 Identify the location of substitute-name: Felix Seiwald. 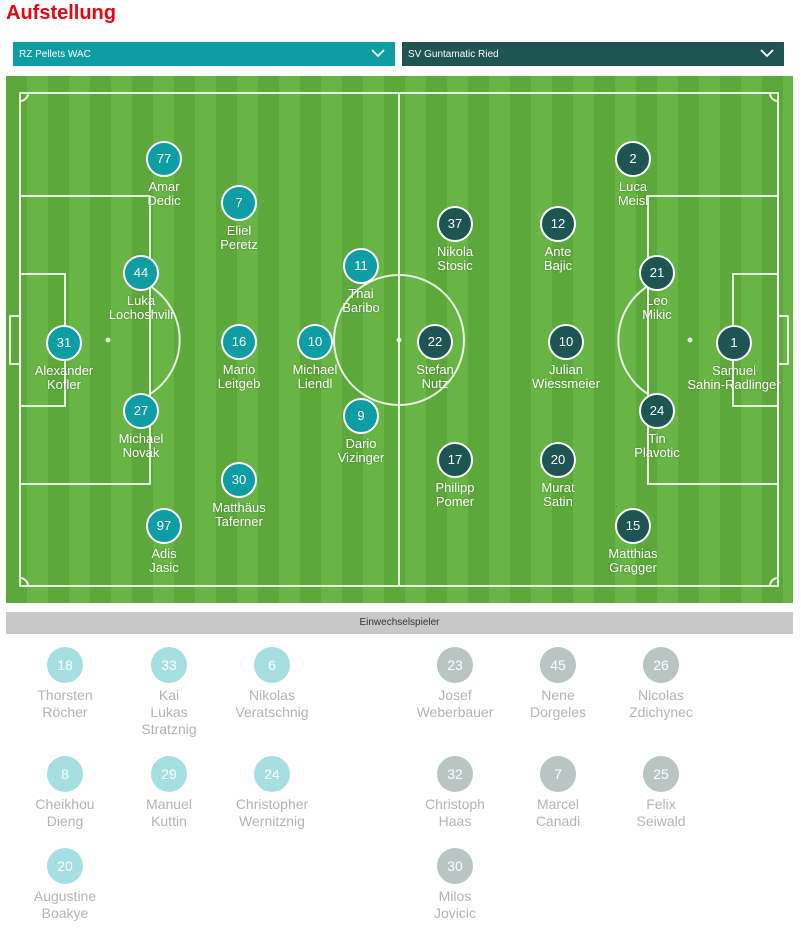
(661, 813).